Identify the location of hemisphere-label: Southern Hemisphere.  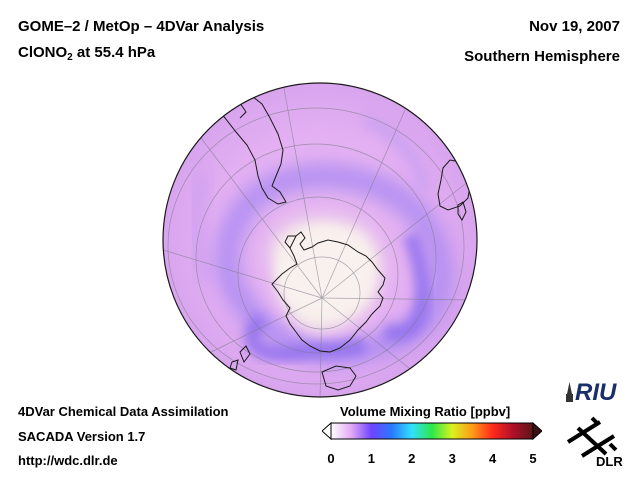
(542, 56).